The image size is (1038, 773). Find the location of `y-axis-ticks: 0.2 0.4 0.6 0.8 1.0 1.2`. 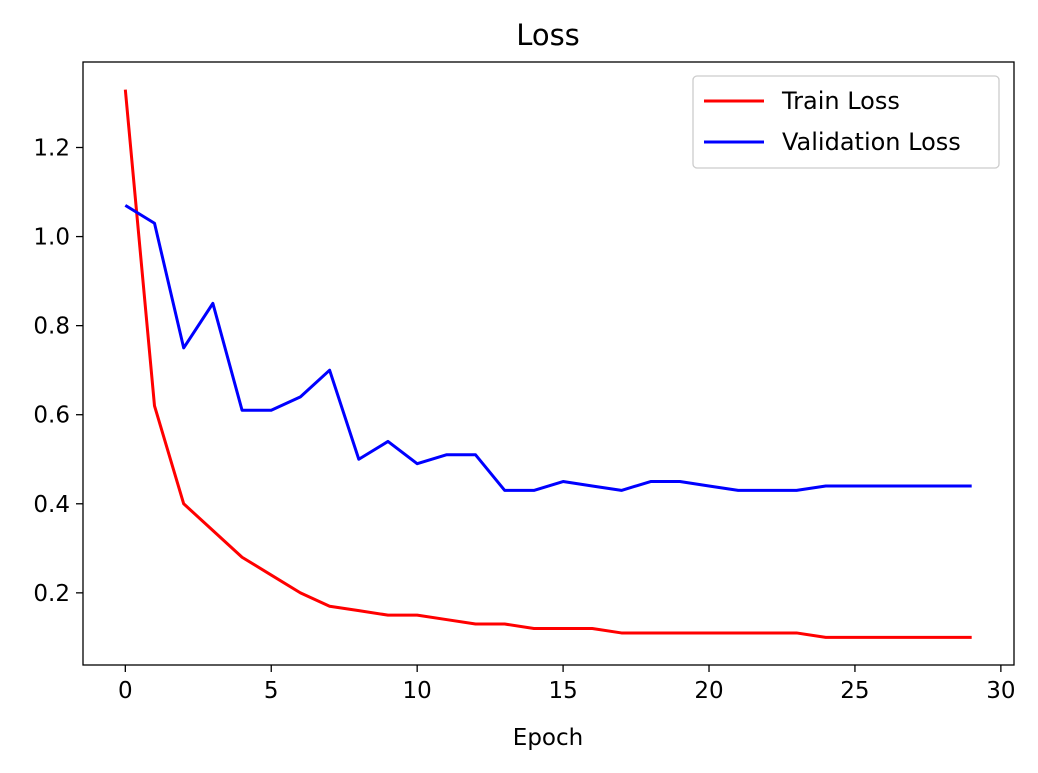

y-axis-ticks: 0.2 0.4 0.6 0.8 1.0 1.2 is located at coordinates (58, 371).